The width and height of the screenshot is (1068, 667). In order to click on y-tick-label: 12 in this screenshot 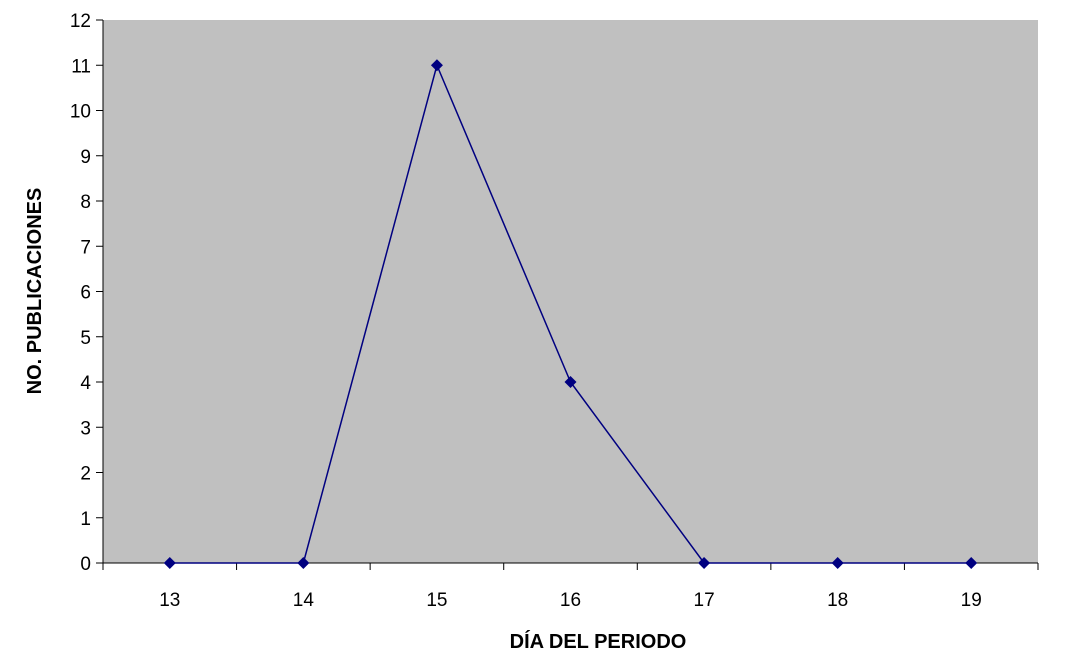, I will do `click(80, 21)`.